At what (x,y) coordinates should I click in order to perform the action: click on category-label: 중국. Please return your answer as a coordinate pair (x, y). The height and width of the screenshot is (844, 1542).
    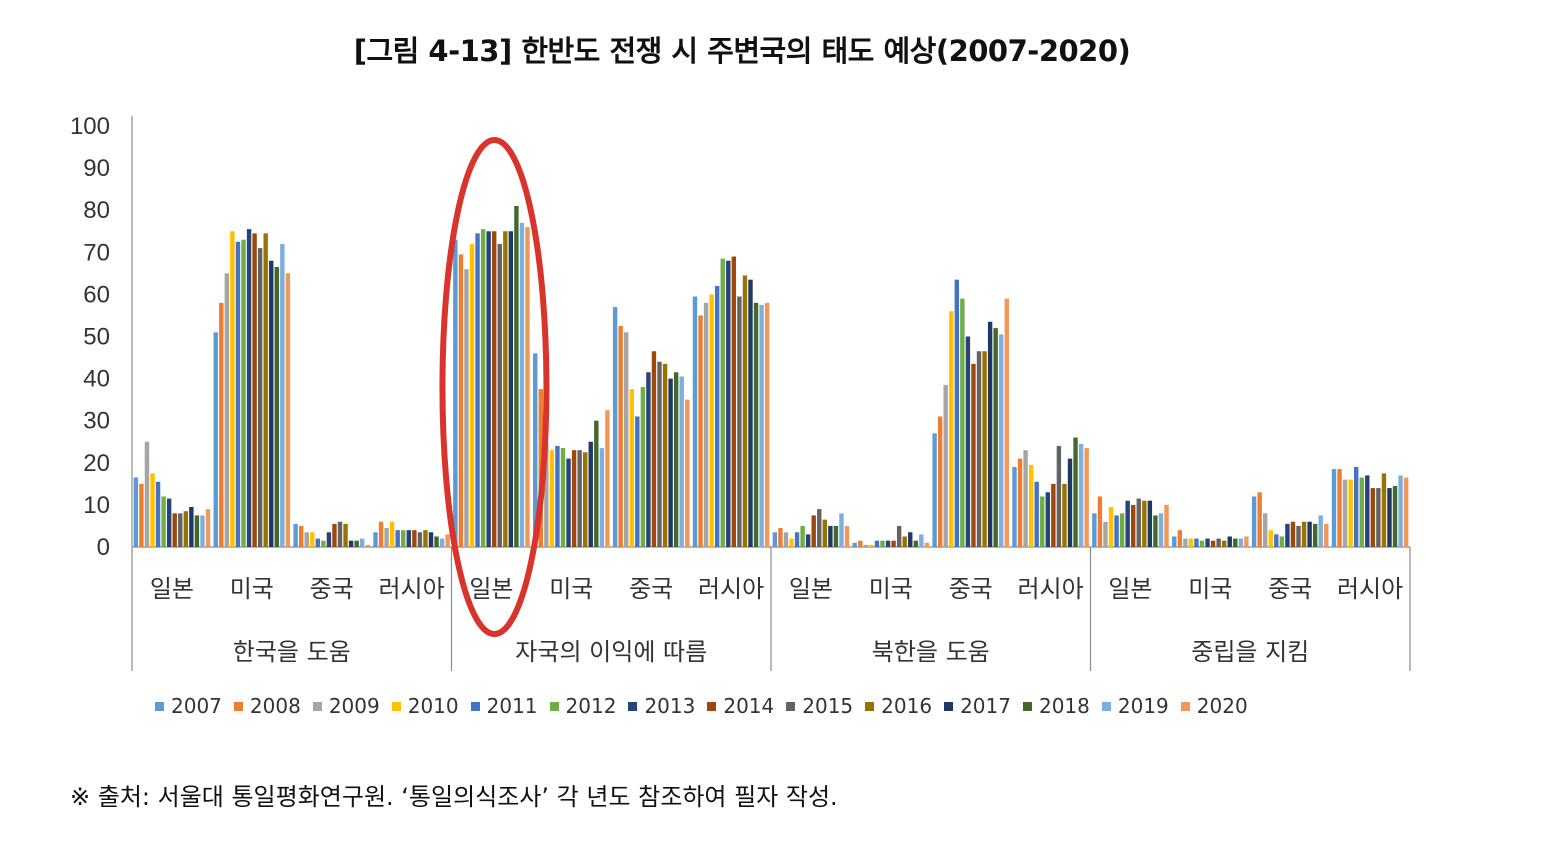
    Looking at the image, I should click on (971, 589).